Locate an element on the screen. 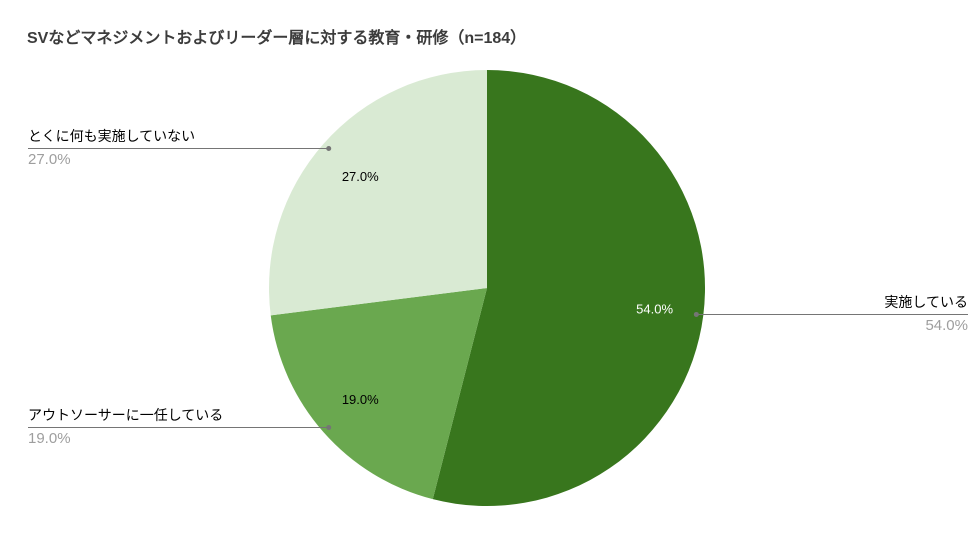  callout-none: とくに何も実施していない 27.0% is located at coordinates (111, 148).